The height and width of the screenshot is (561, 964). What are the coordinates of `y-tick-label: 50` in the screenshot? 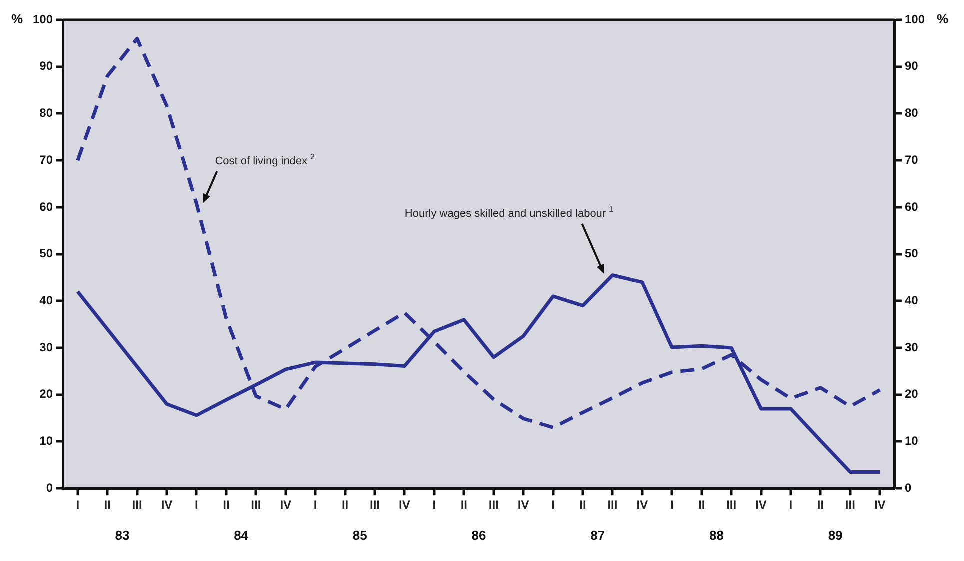 It's located at (47, 253).